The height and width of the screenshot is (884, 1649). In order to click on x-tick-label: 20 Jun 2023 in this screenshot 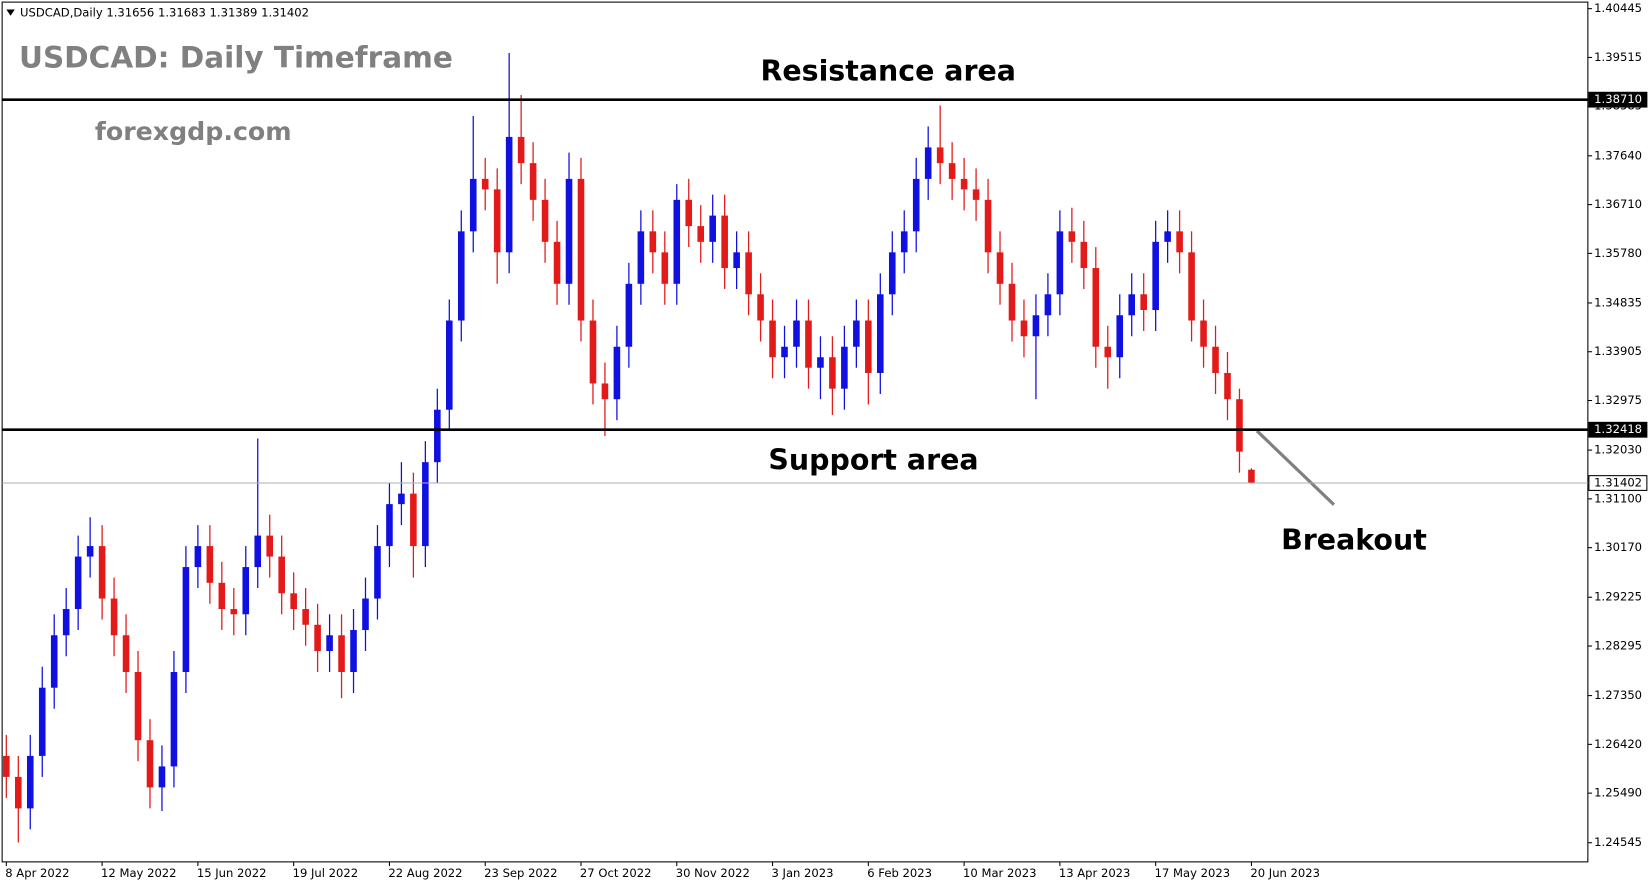, I will do `click(1285, 873)`.